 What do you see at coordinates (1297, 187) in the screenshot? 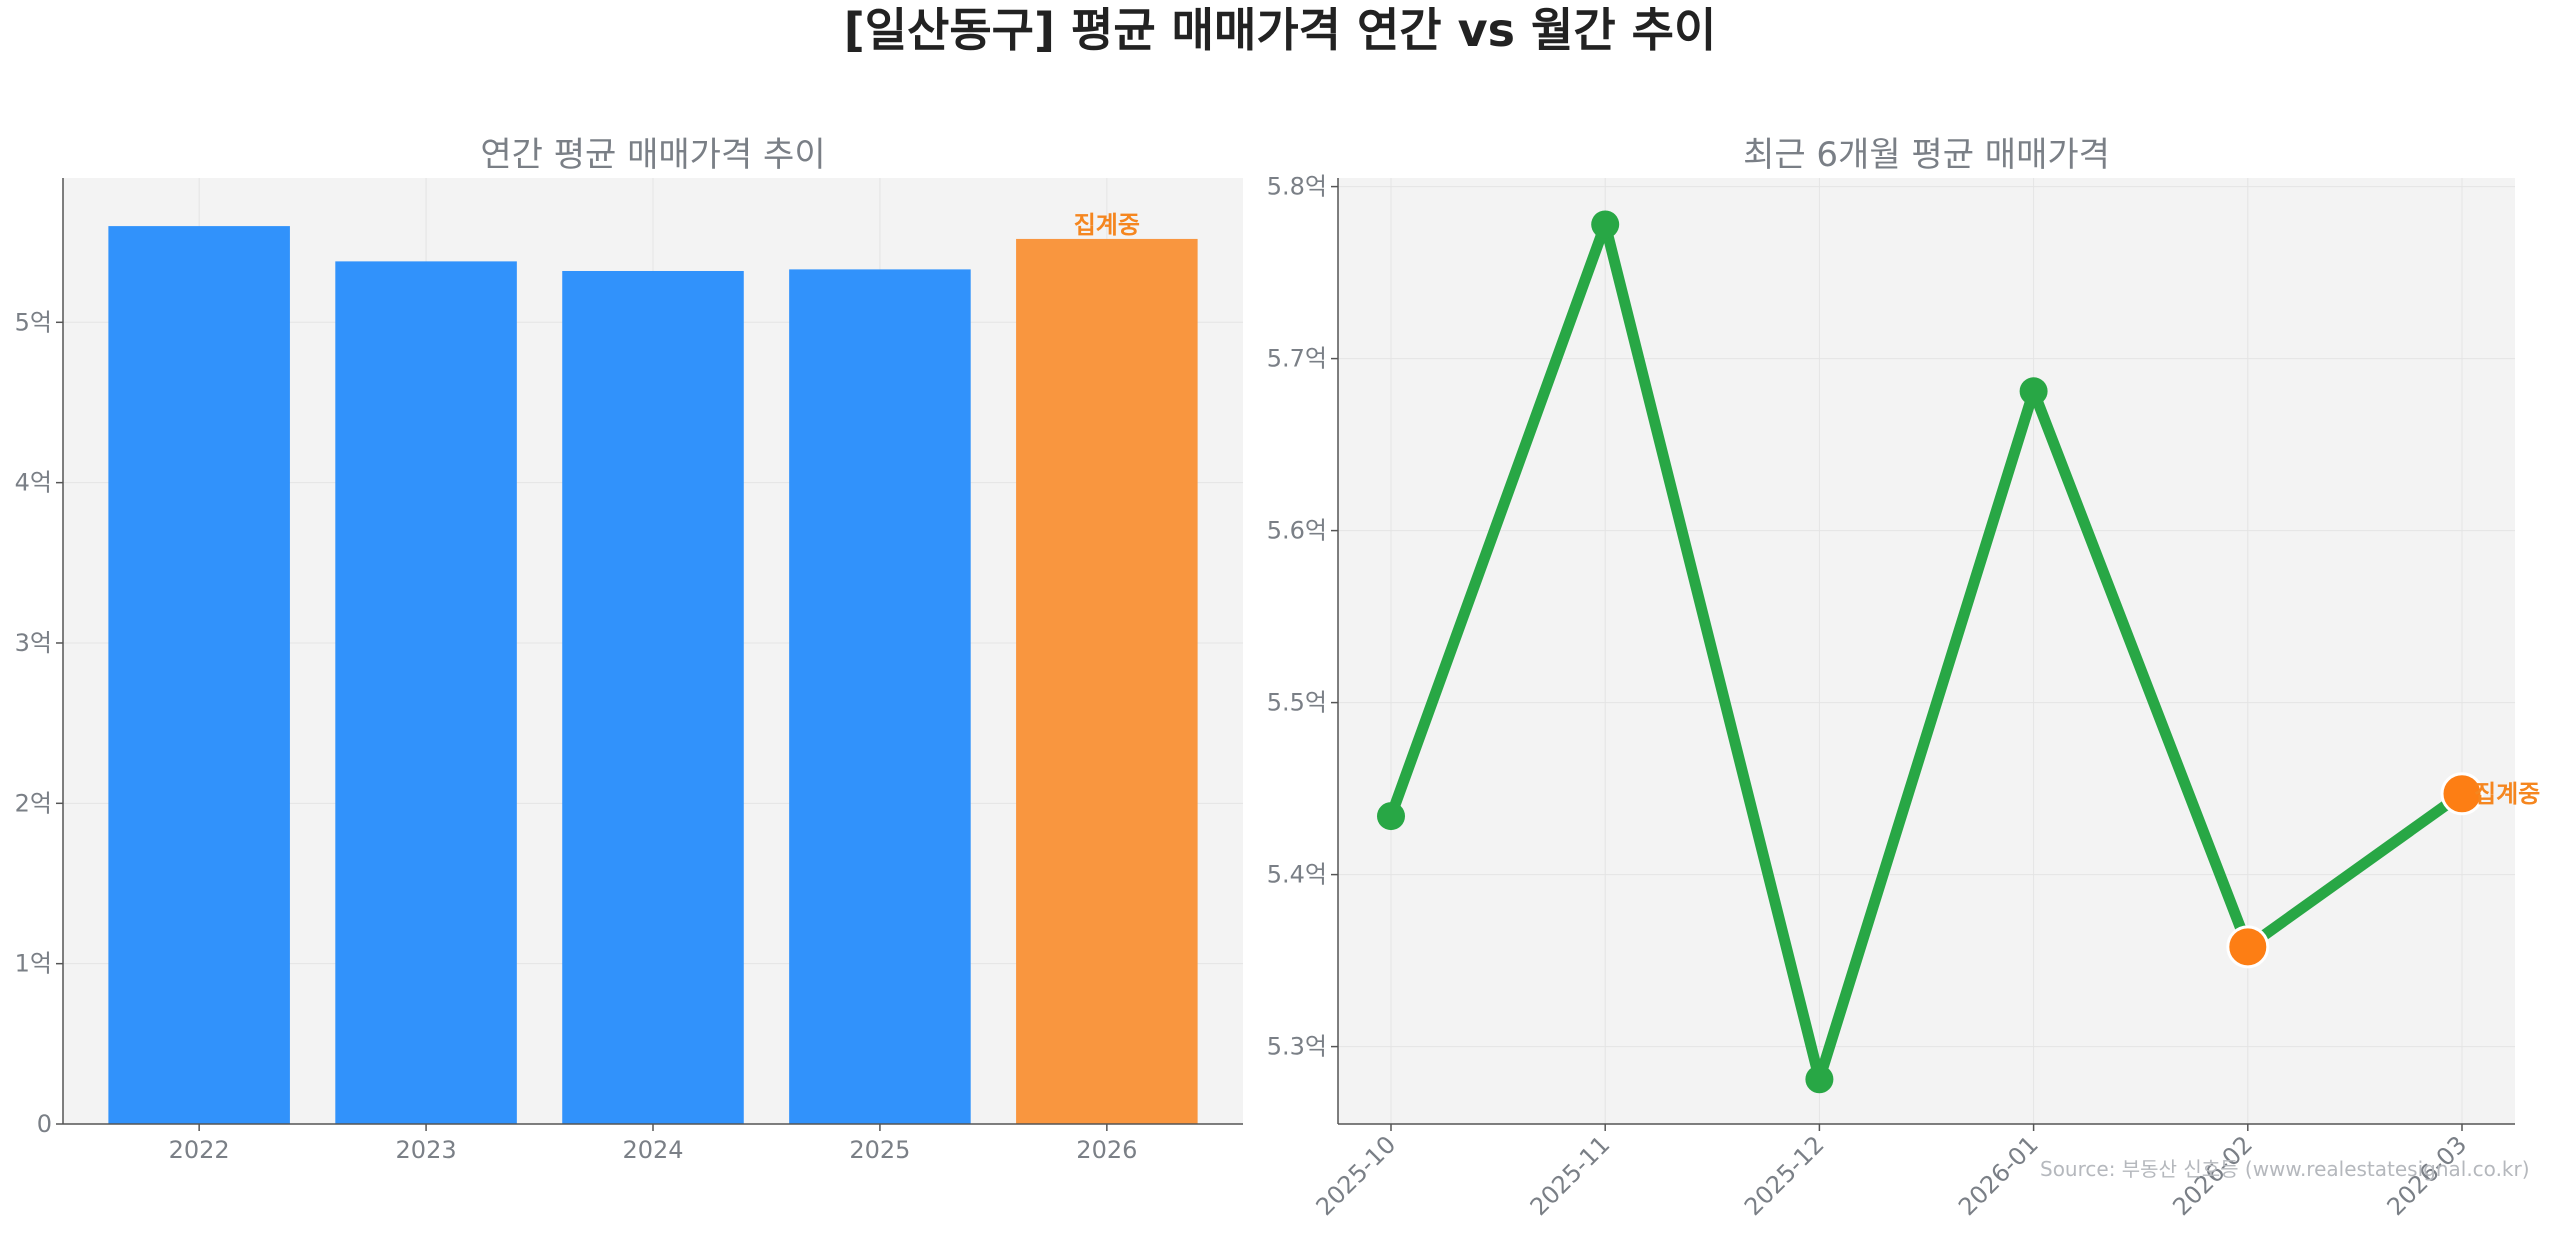
I see `y-tick-label: 5.8억` at bounding box center [1297, 187].